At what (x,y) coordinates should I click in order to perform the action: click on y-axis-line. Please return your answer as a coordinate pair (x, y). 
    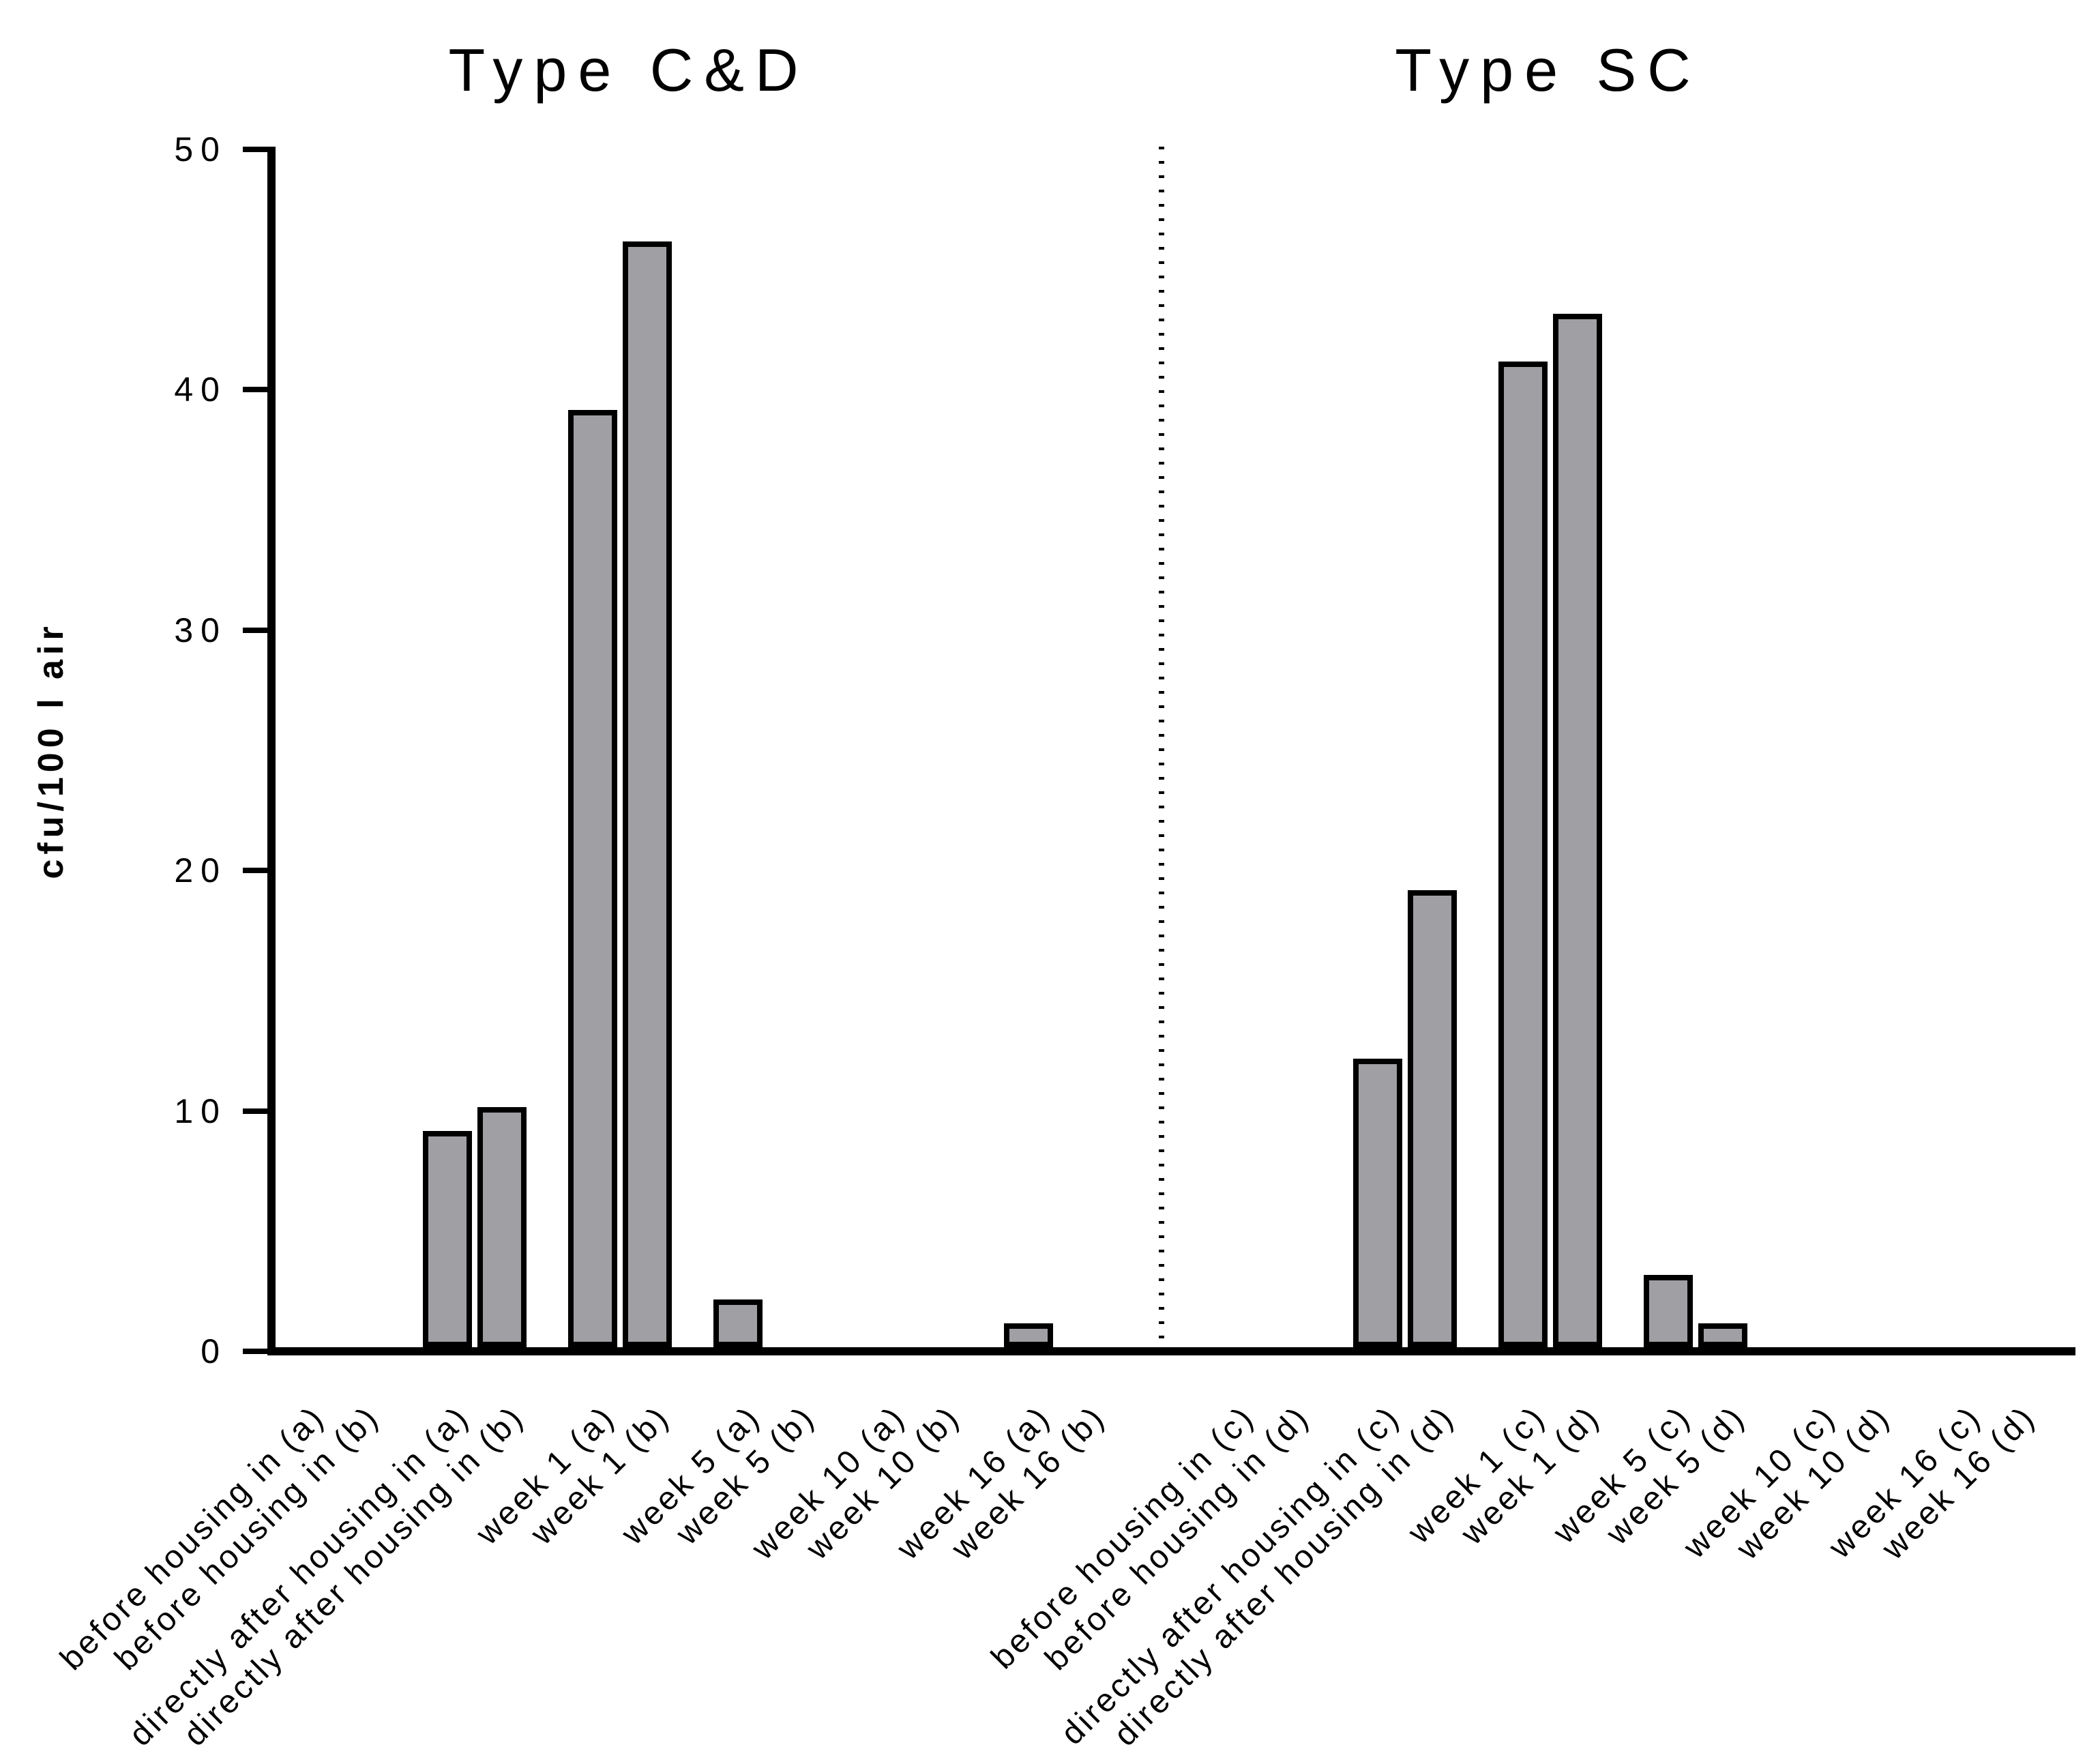
    Looking at the image, I should click on (271, 751).